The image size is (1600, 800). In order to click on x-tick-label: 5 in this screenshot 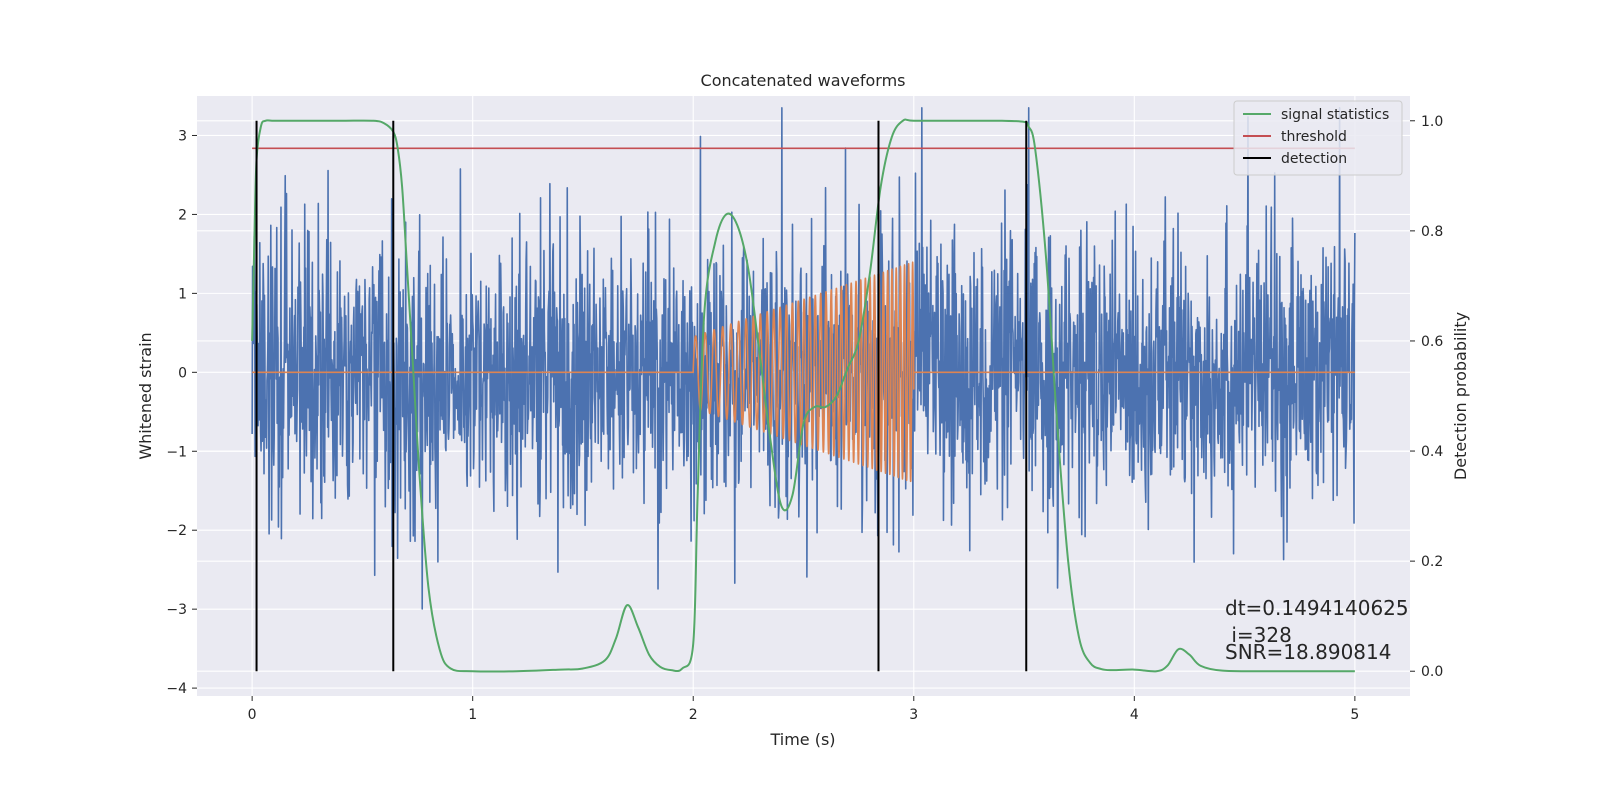, I will do `click(1354, 715)`.